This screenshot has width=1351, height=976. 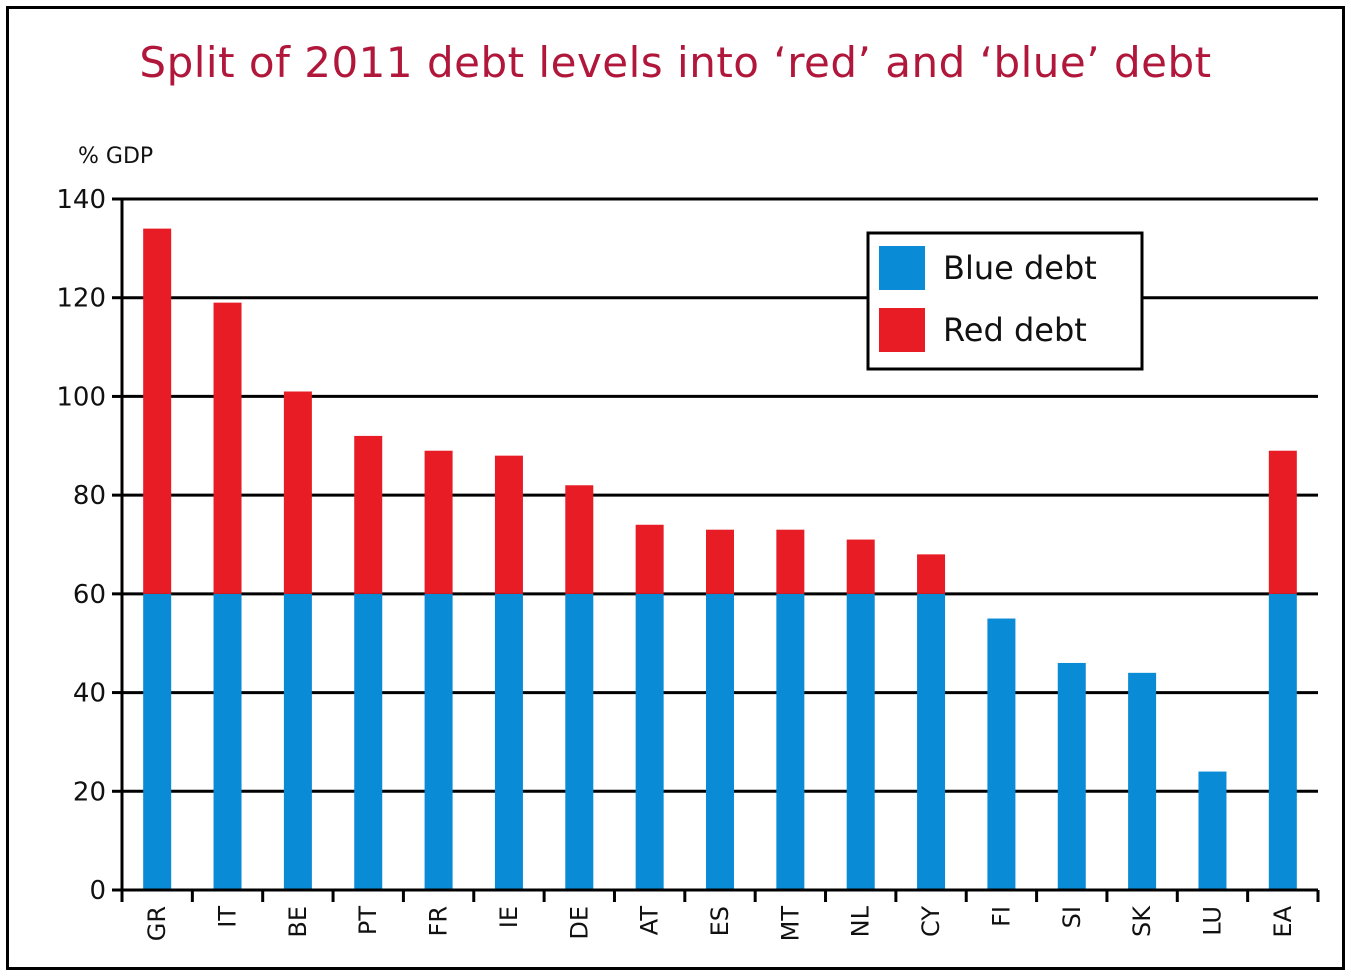 What do you see at coordinates (1212, 921) in the screenshot?
I see `x-tick-label: LU` at bounding box center [1212, 921].